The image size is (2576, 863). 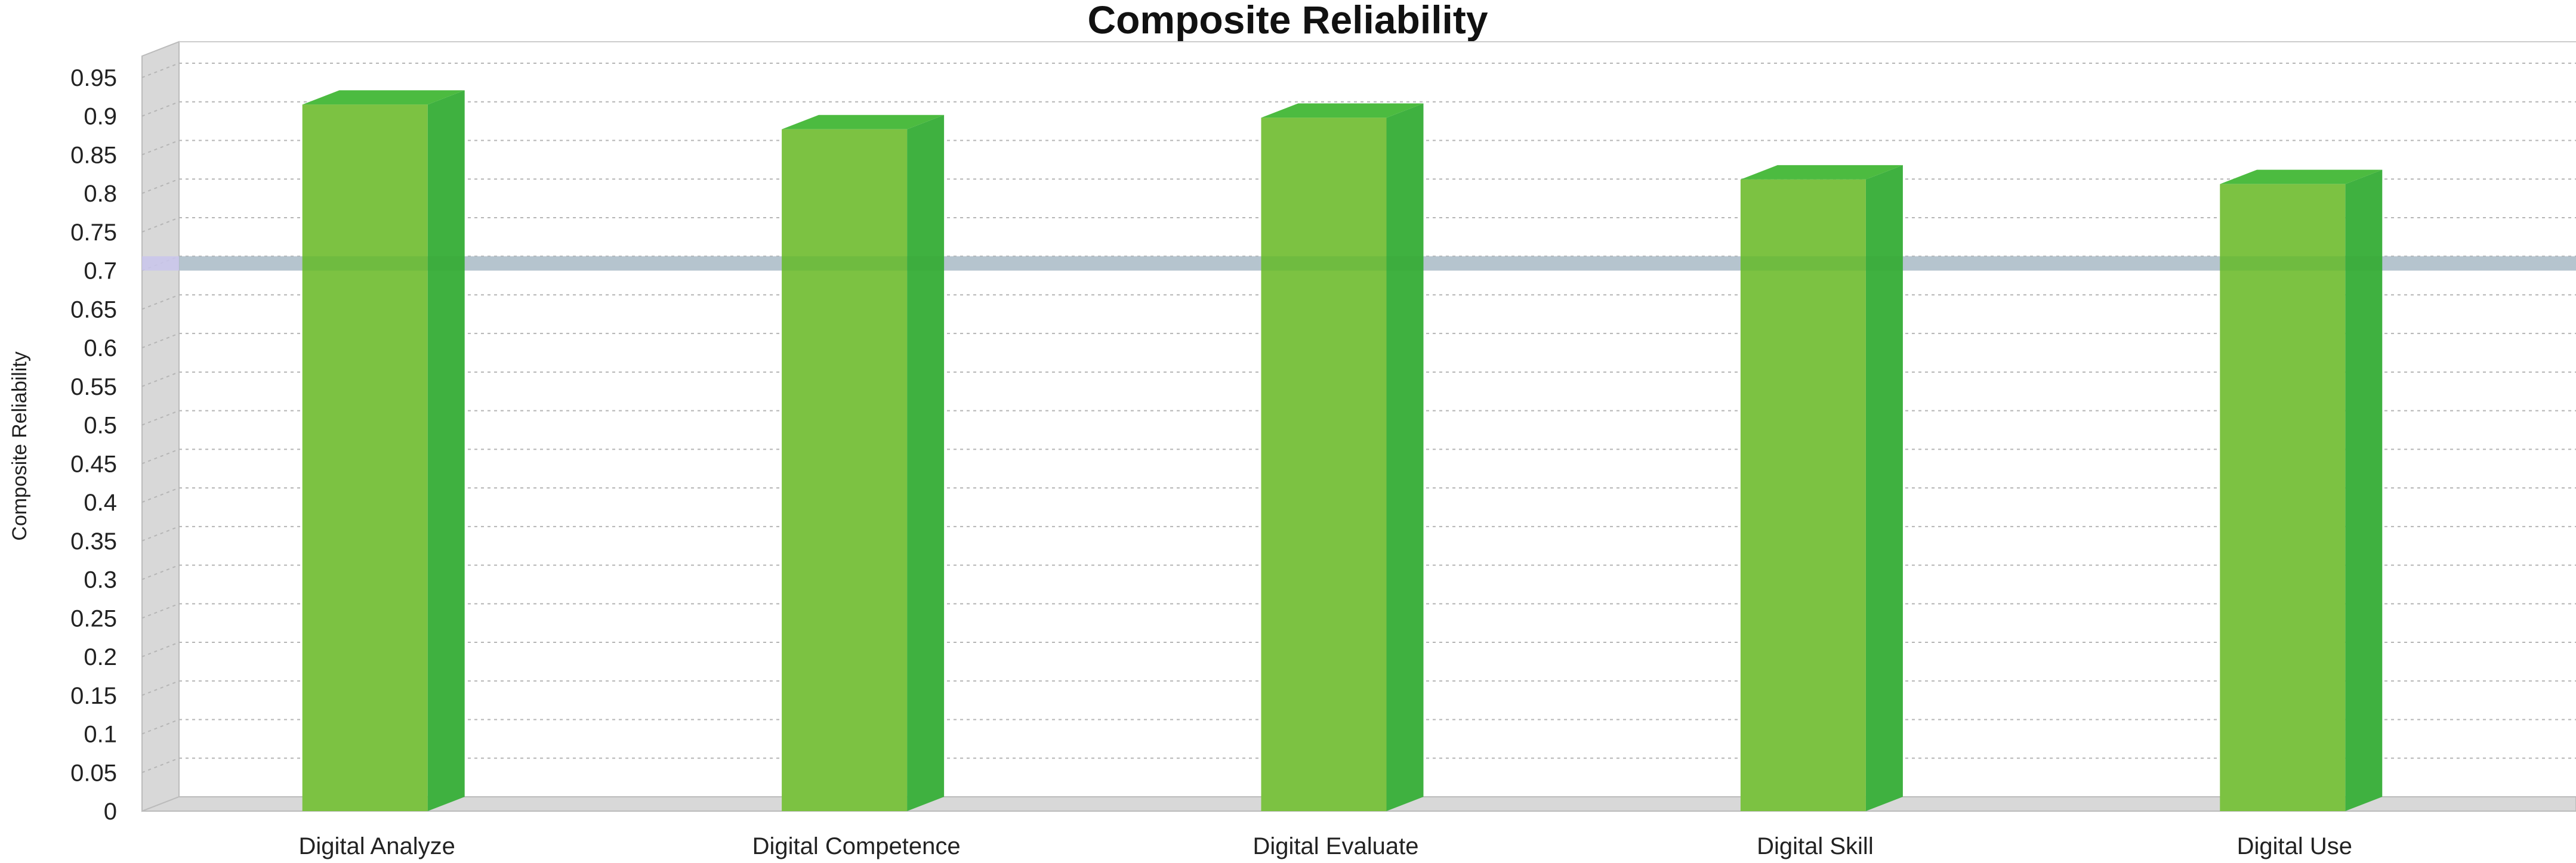 I want to click on y-tick-label: 0.3, so click(x=101, y=580).